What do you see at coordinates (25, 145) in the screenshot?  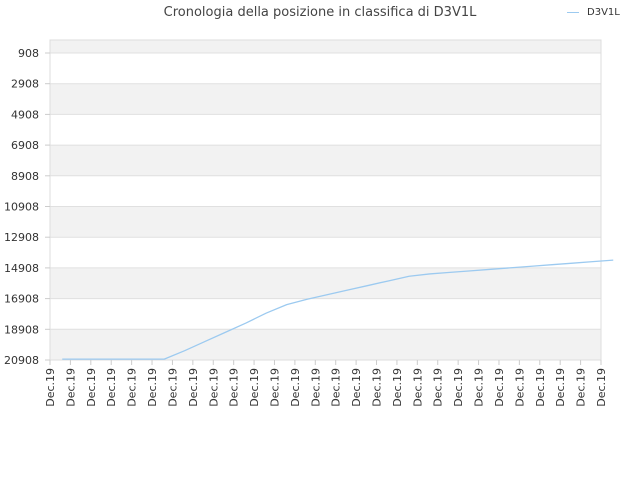 I see `y-tick-label: 6908` at bounding box center [25, 145].